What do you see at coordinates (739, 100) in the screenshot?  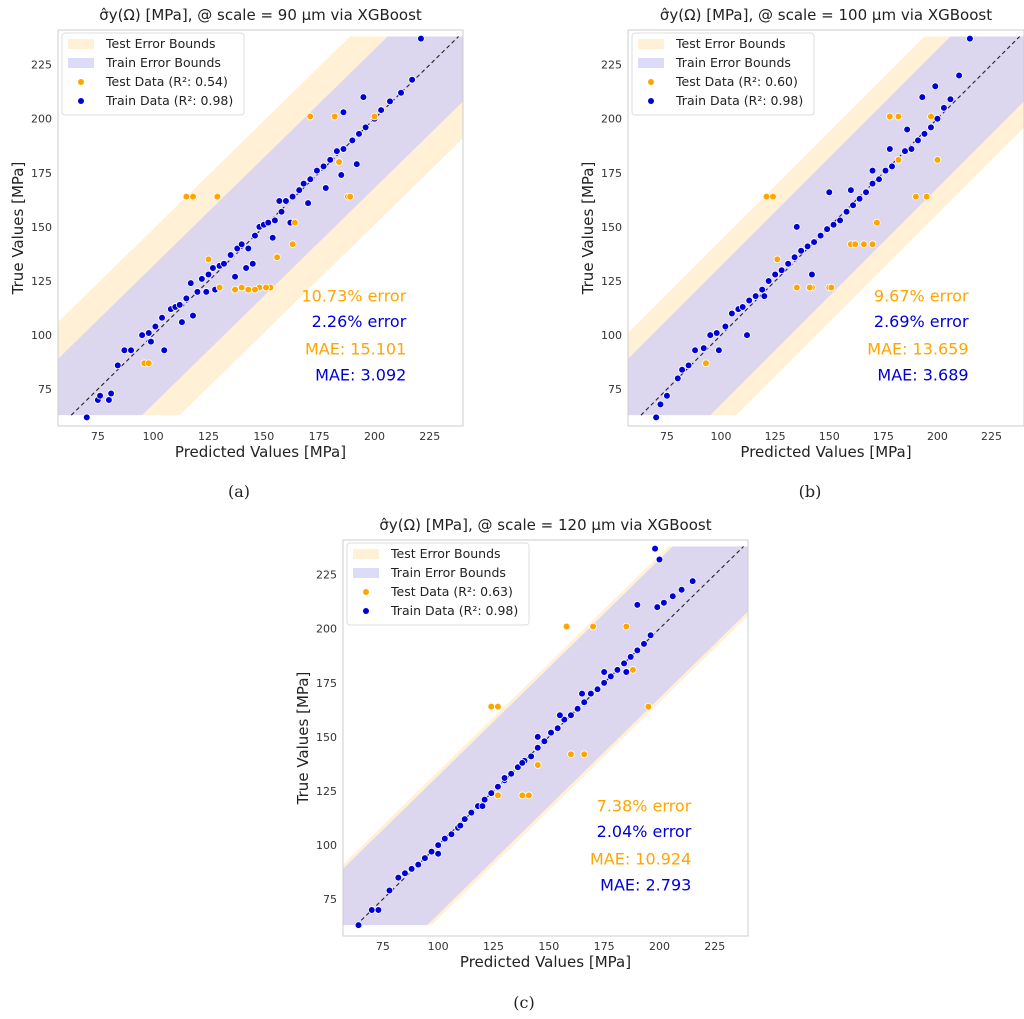 I see `legend-label: Train Data (R²: 0.98)` at bounding box center [739, 100].